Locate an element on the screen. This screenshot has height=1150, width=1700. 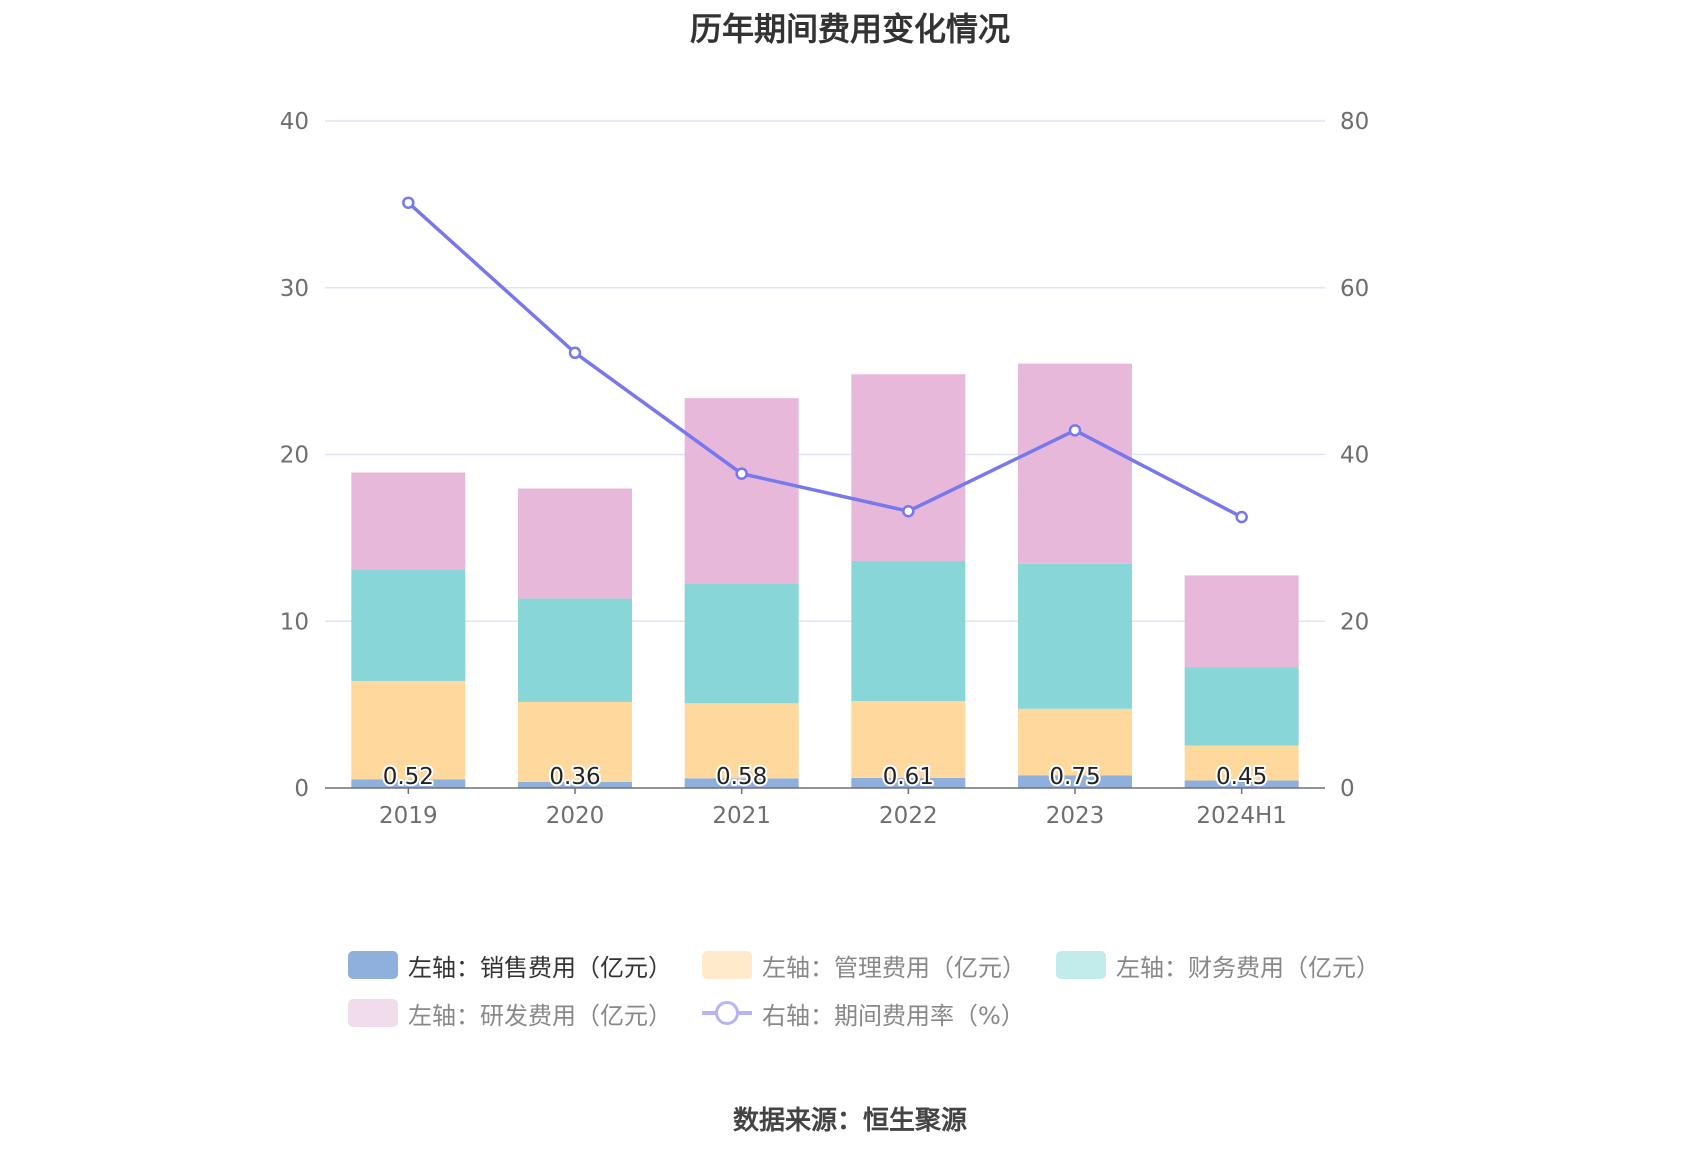
bar-data-label: 0.75 is located at coordinates (1074, 777).